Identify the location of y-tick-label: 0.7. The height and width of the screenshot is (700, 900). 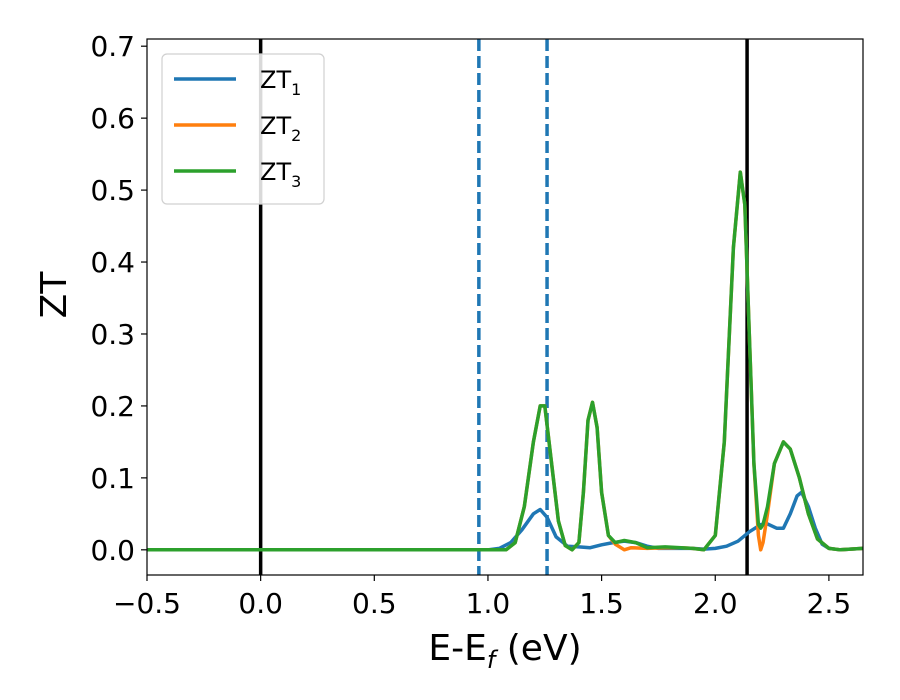
(112, 46).